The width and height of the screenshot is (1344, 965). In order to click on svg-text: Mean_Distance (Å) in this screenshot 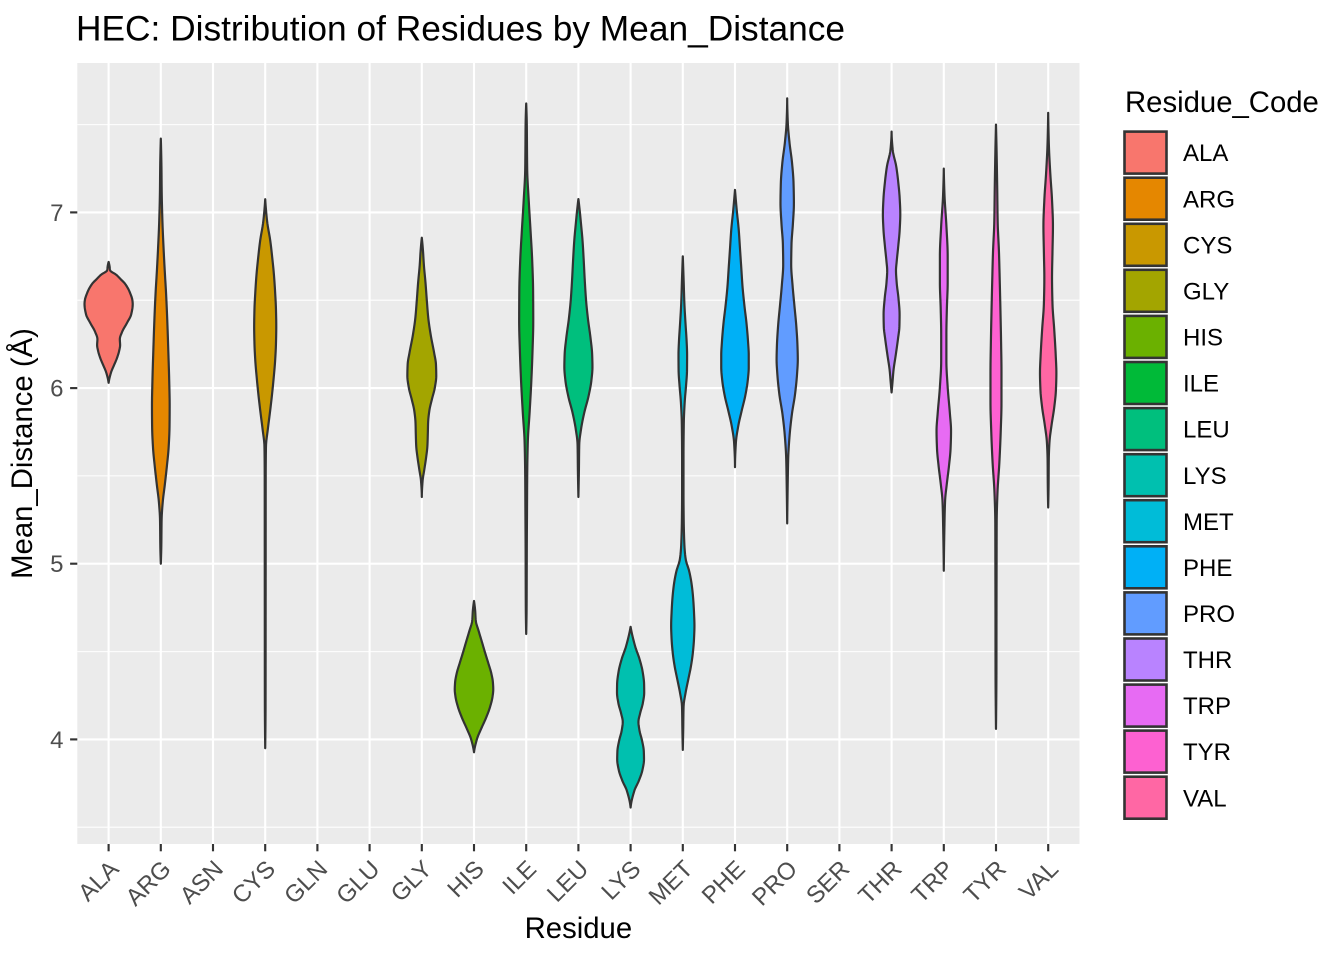, I will do `click(22, 453)`.